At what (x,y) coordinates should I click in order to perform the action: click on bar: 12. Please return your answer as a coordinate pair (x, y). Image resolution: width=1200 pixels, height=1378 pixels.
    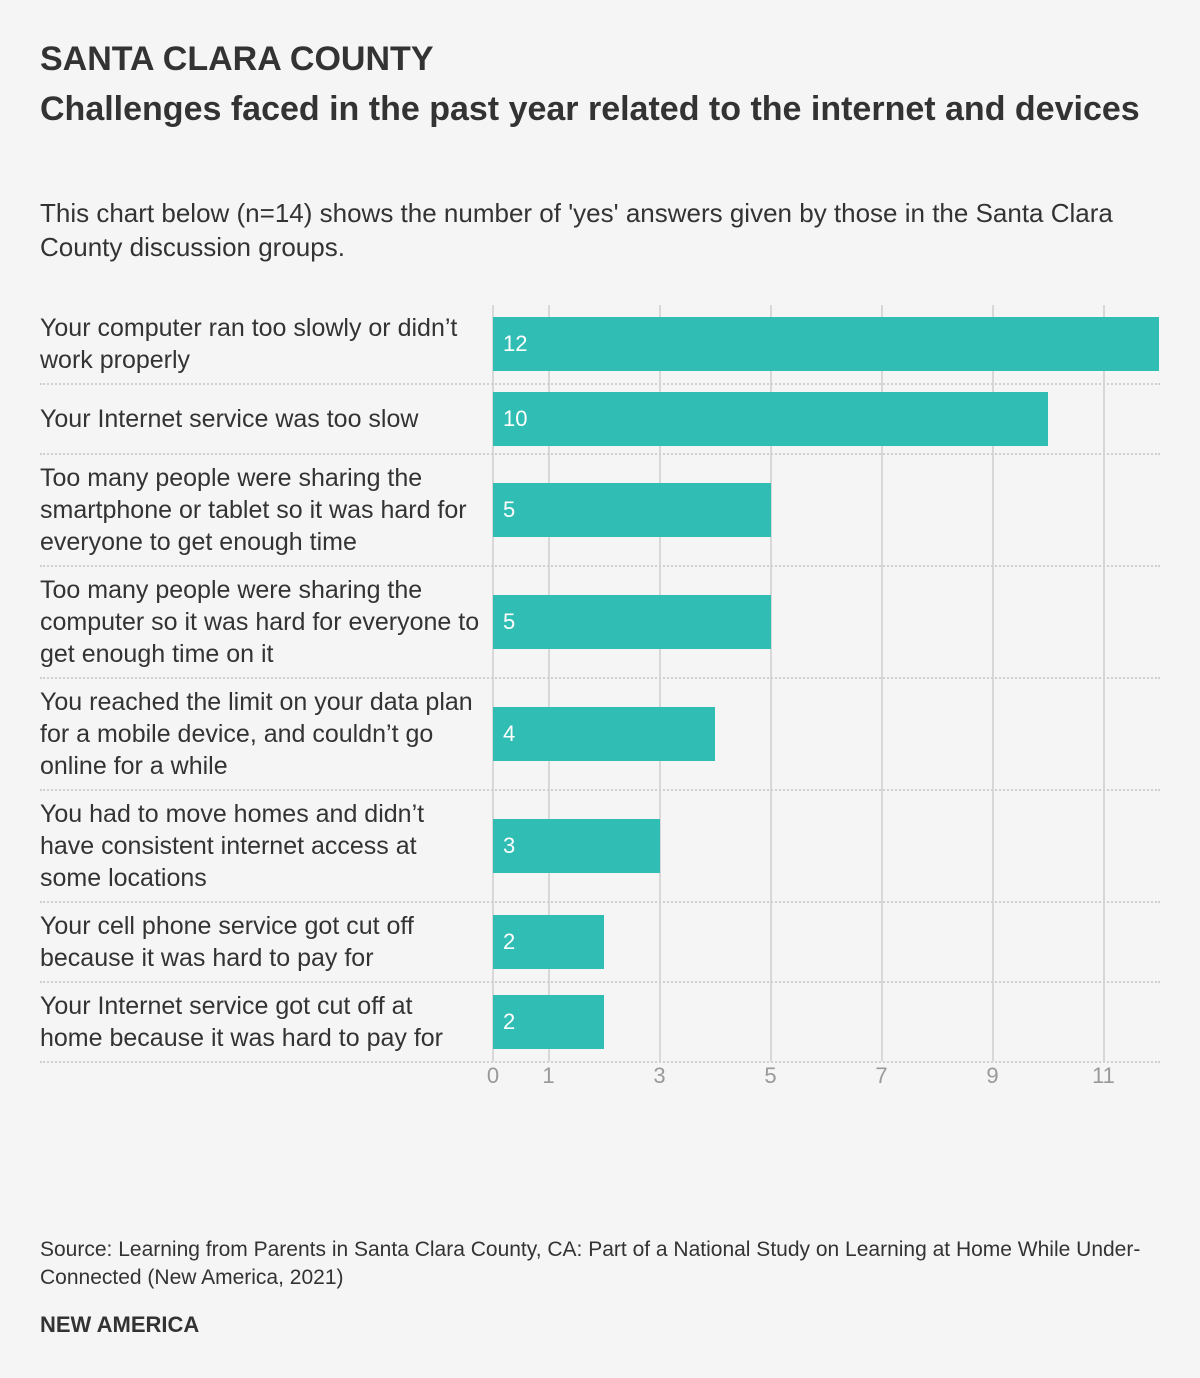
    Looking at the image, I should click on (826, 344).